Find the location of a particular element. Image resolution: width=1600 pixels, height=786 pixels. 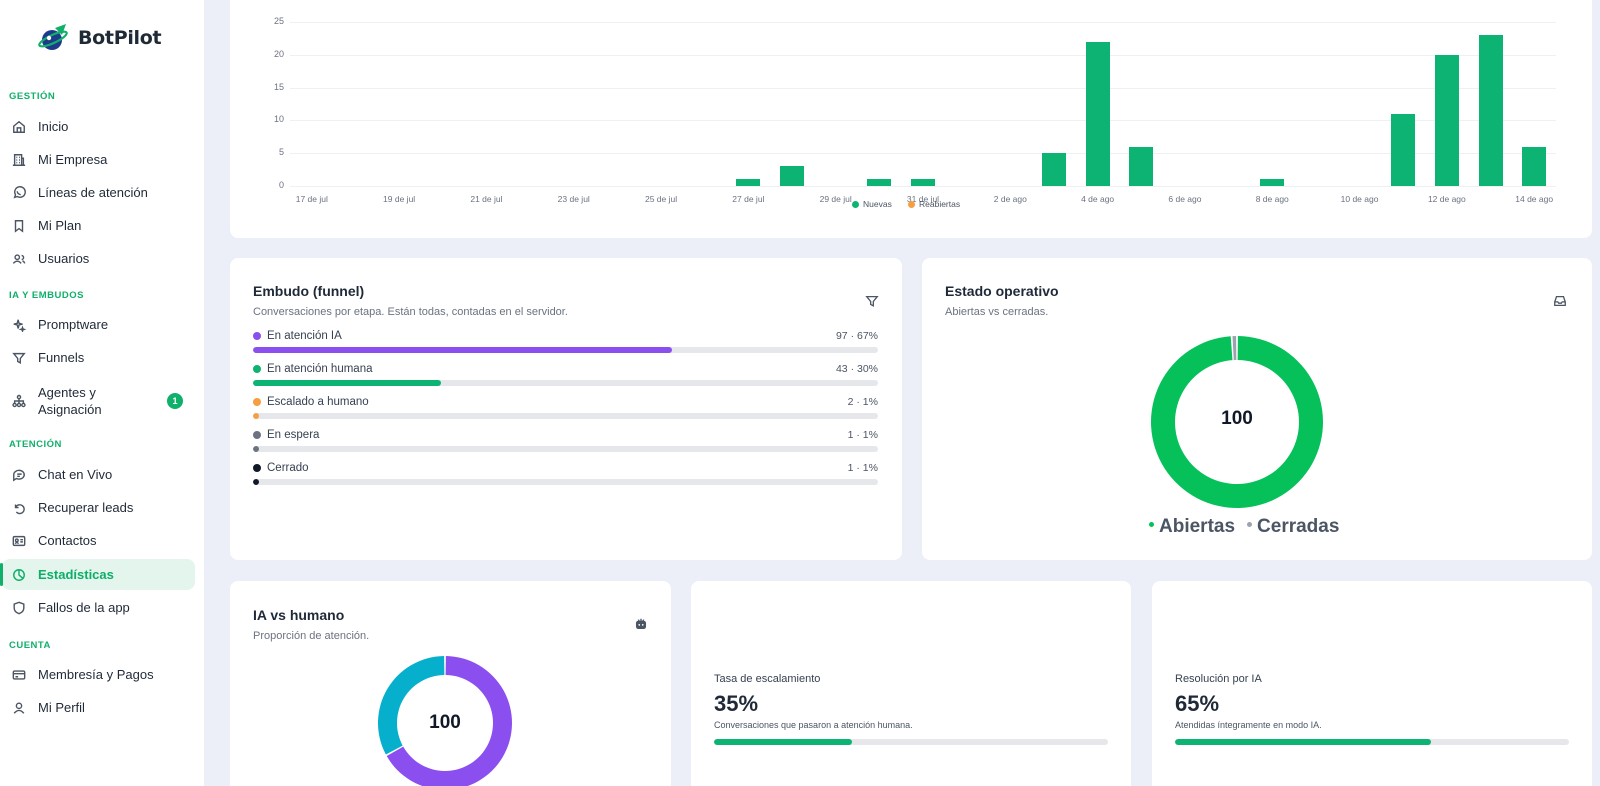

bar-14-de-ago is located at coordinates (1534, 166).